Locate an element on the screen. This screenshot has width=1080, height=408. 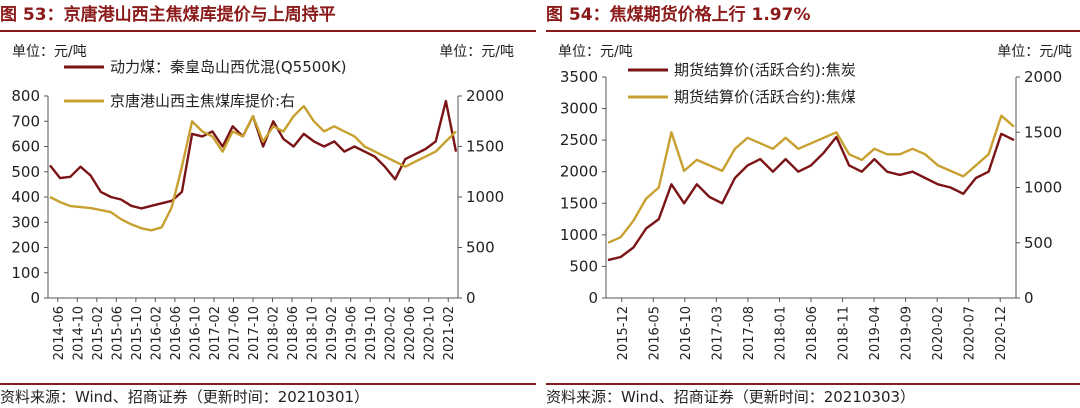
y-tick-label-left: 600 is located at coordinates (25, 147).